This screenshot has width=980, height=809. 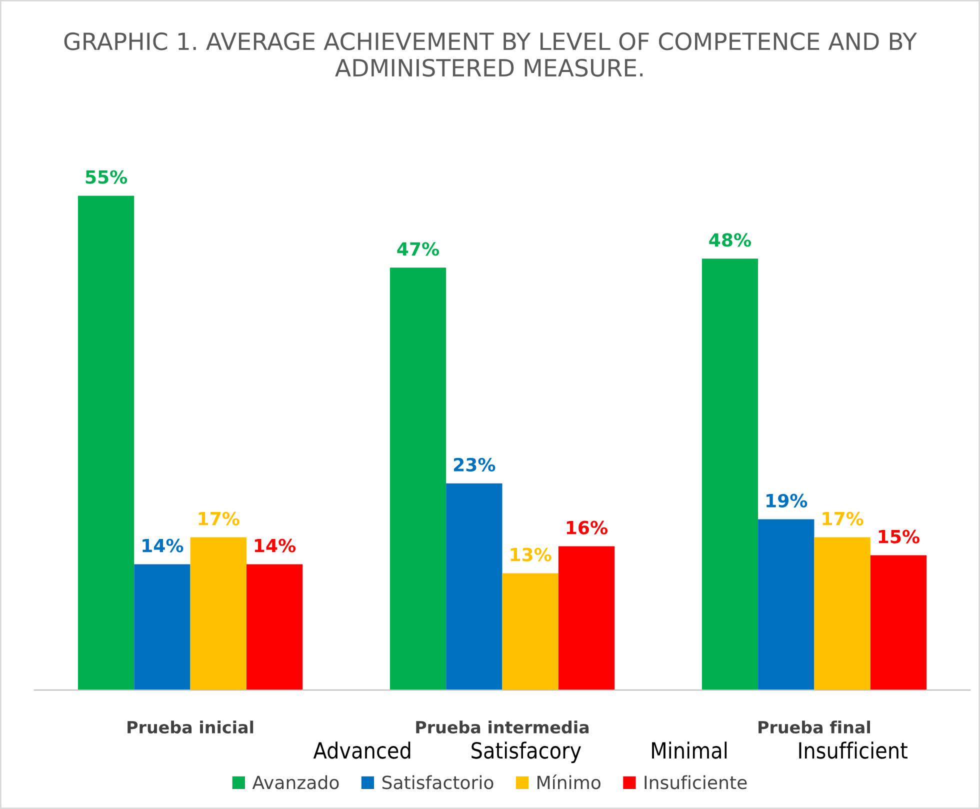 I want to click on data-label: 13%, so click(x=531, y=555).